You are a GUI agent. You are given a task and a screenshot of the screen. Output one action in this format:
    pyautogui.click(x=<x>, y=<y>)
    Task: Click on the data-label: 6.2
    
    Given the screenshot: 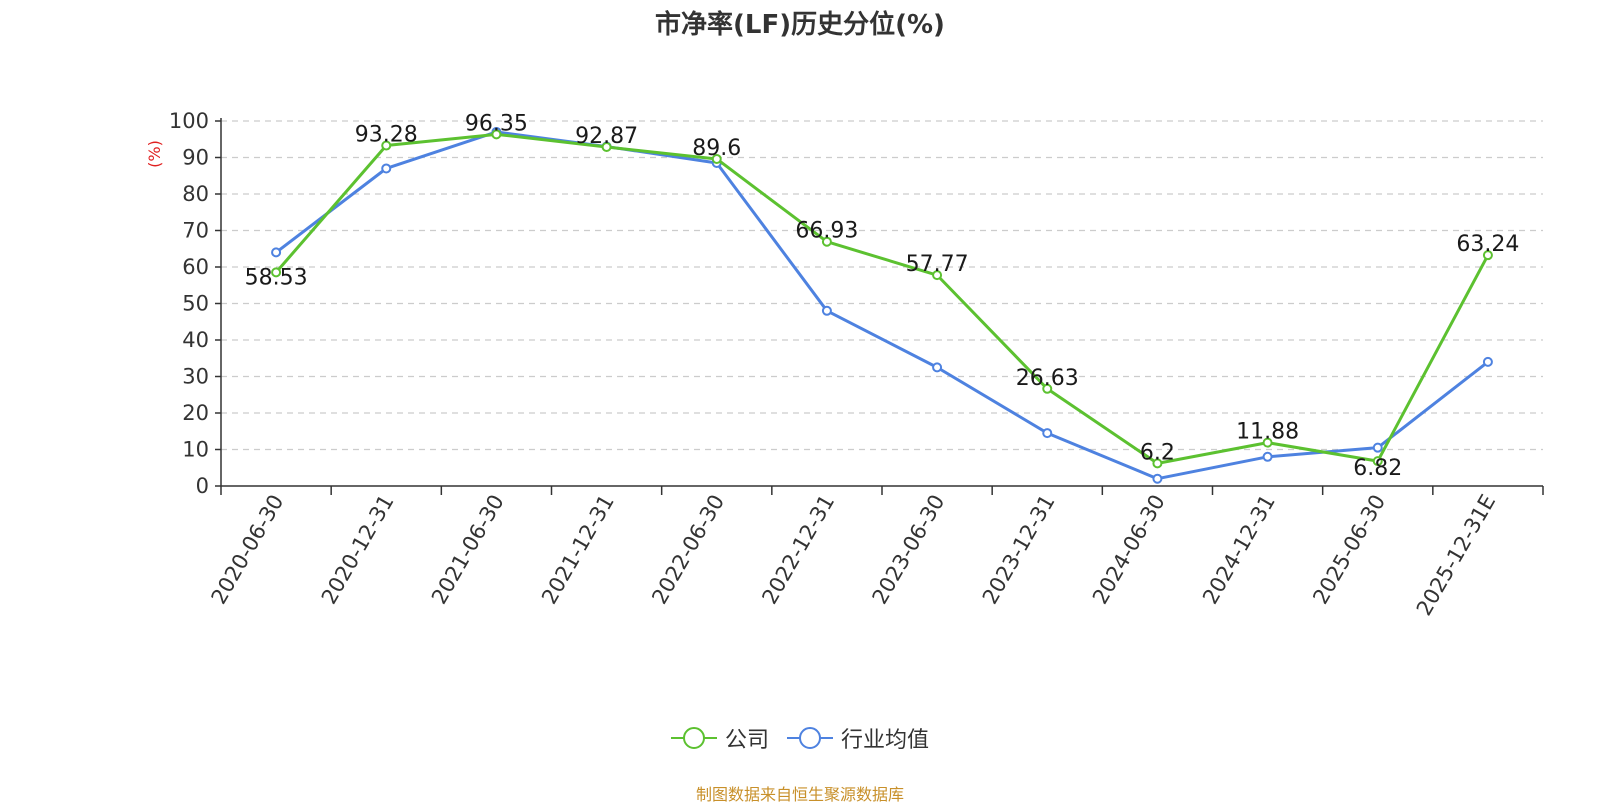 What is the action you would take?
    pyautogui.click(x=1157, y=452)
    